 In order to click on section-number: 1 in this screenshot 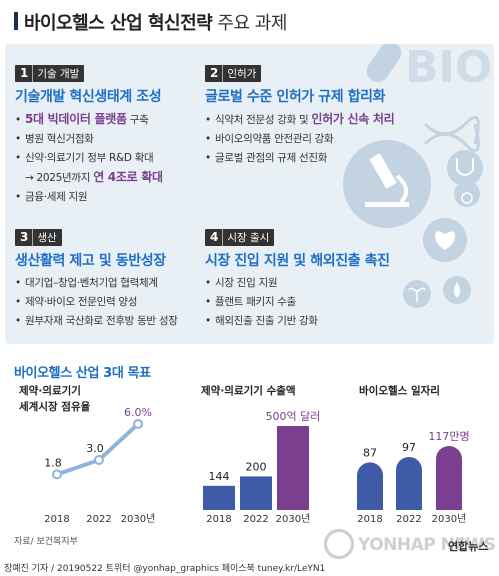, I will do `click(27, 73)`.